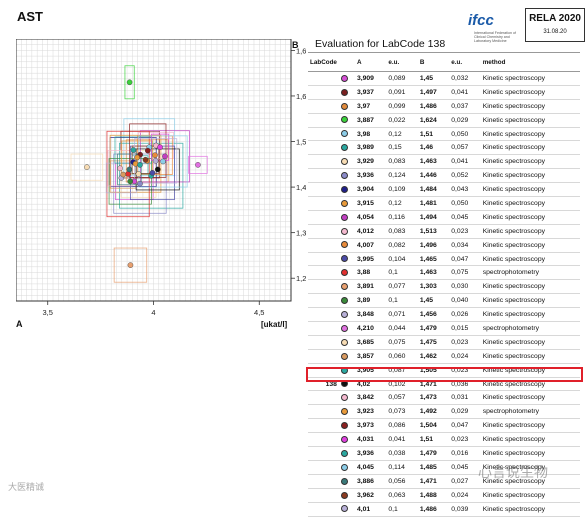 The width and height of the screenshot is (587, 517). What do you see at coordinates (402, 162) in the screenshot?
I see `cell-eu-a: 0,083` at bounding box center [402, 162].